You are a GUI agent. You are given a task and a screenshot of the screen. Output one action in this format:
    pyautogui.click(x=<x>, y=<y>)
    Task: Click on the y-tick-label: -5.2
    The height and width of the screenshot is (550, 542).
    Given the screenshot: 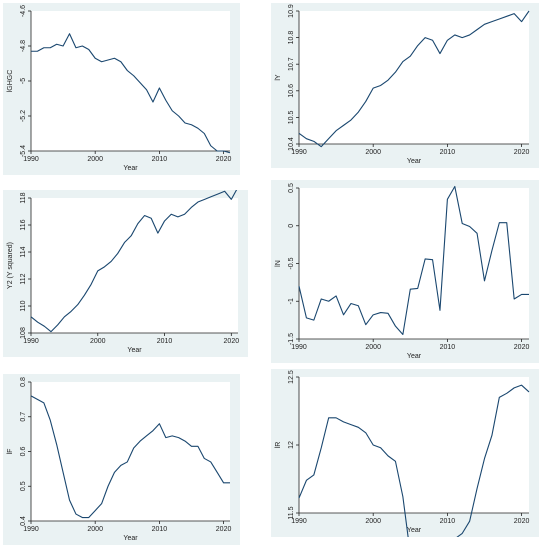 What is the action you would take?
    pyautogui.click(x=23, y=116)
    